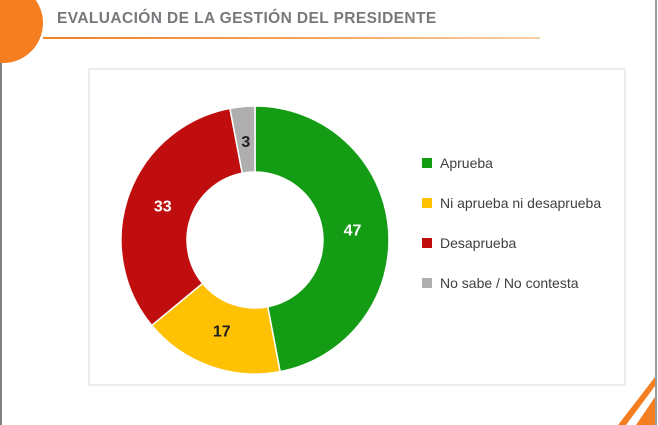 Image resolution: width=658 pixels, height=425 pixels. What do you see at coordinates (645, 411) in the screenshot?
I see `corner-triangle` at bounding box center [645, 411].